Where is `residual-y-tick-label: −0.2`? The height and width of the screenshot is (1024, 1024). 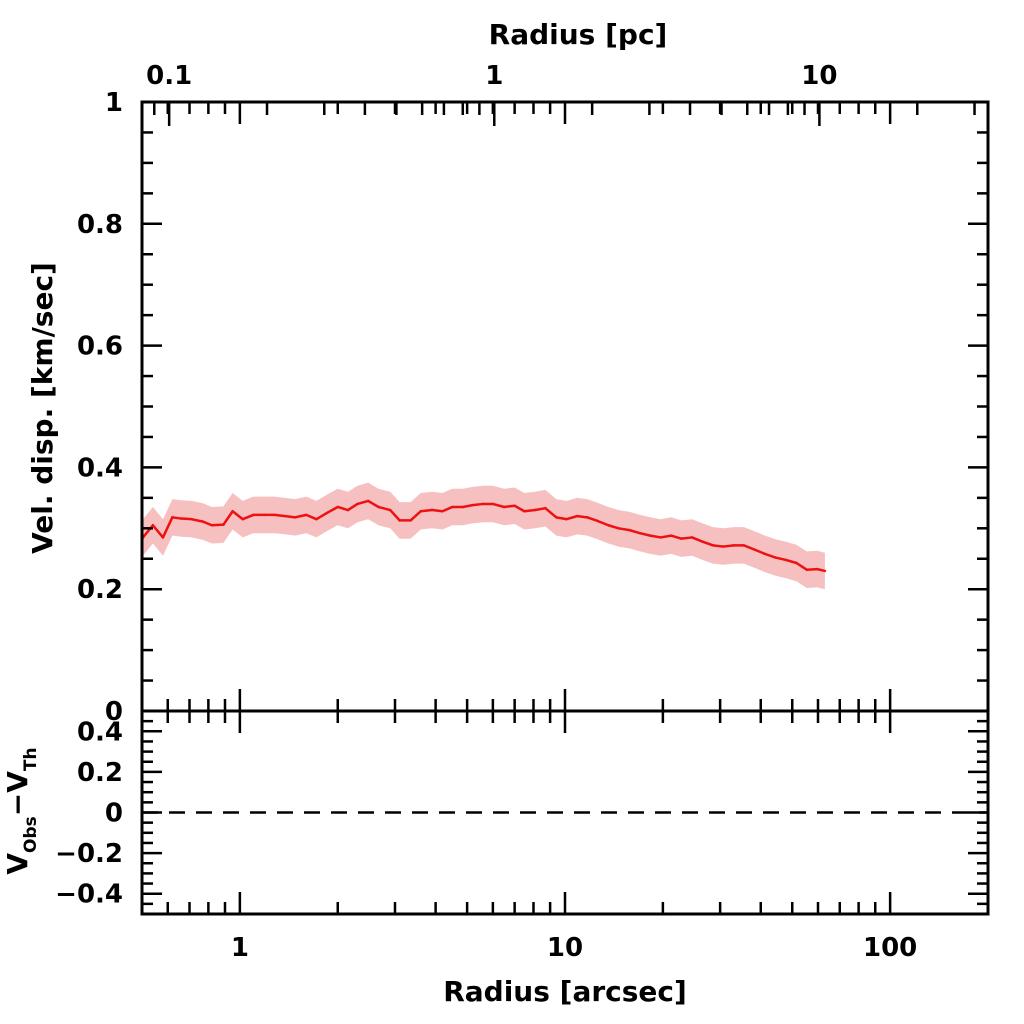
residual-y-tick-label: −0.2 is located at coordinates (89, 854).